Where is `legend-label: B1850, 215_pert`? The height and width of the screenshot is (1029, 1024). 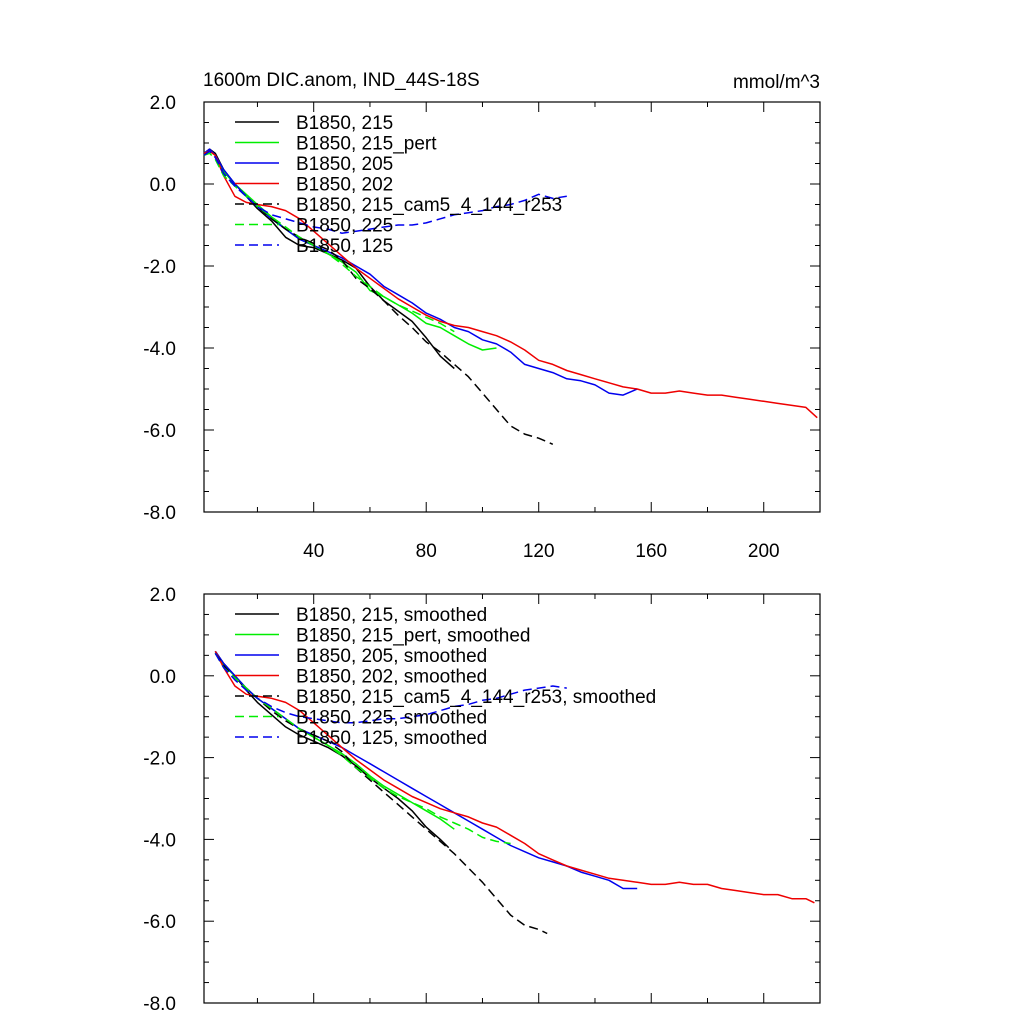
legend-label: B1850, 215_pert is located at coordinates (366, 144).